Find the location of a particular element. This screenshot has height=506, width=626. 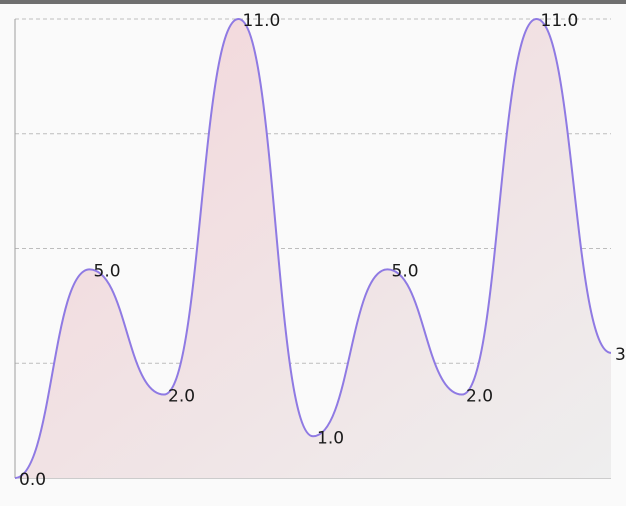

data-label-1: 5.0 is located at coordinates (107, 271).